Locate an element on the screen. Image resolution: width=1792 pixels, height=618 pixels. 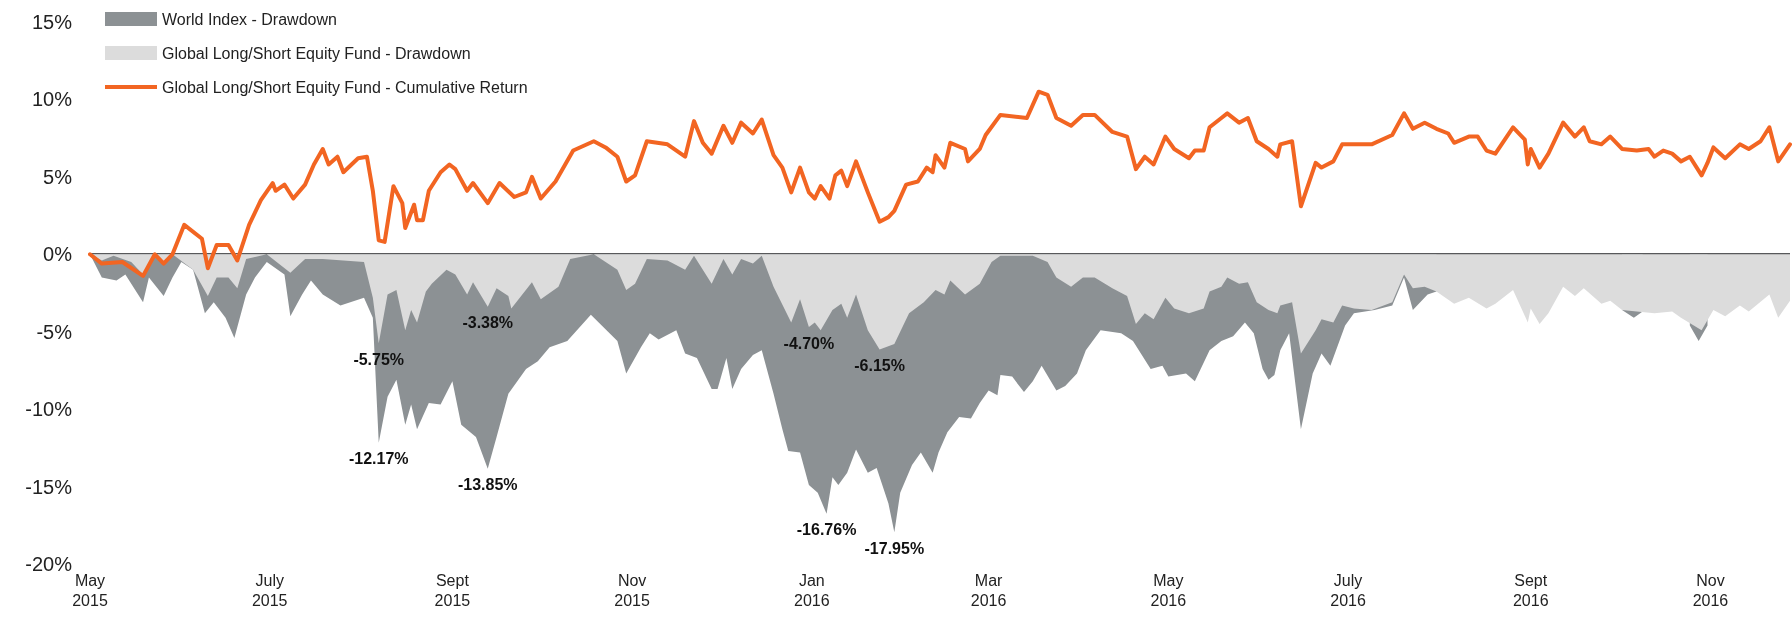
y-tick-label: 5% is located at coordinates (58, 176).